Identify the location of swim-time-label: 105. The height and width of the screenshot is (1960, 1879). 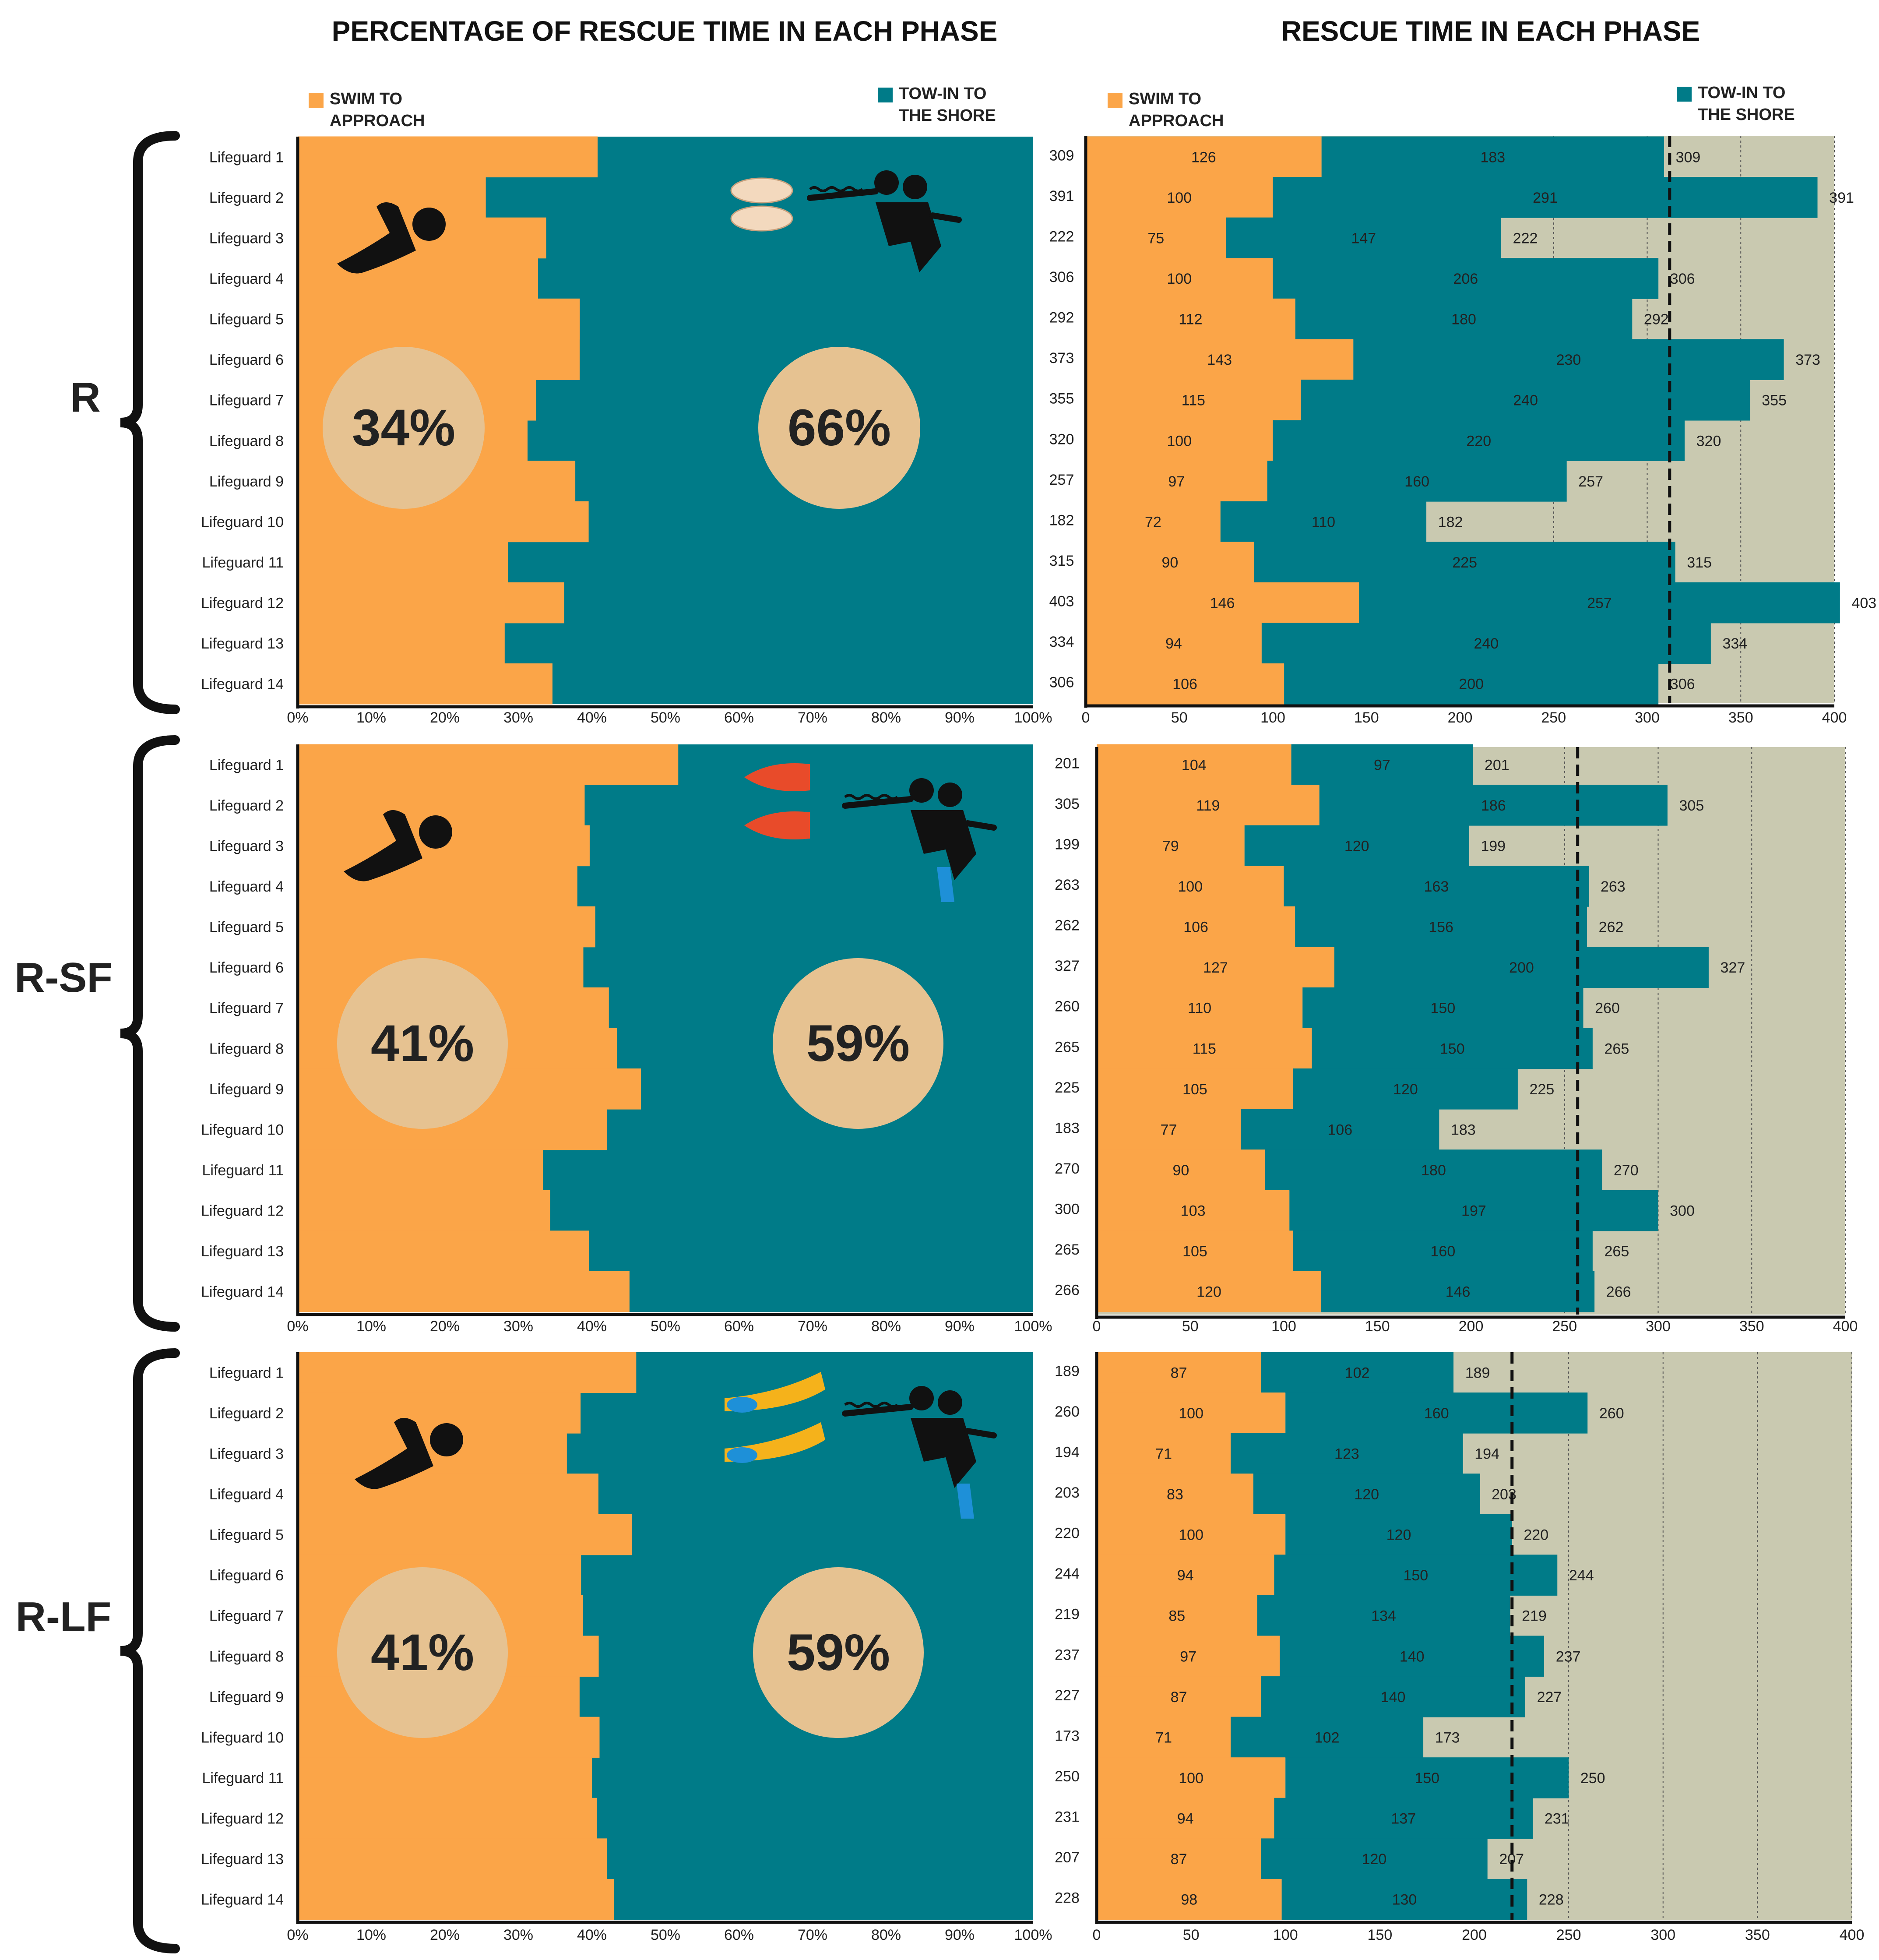
(1194, 1089).